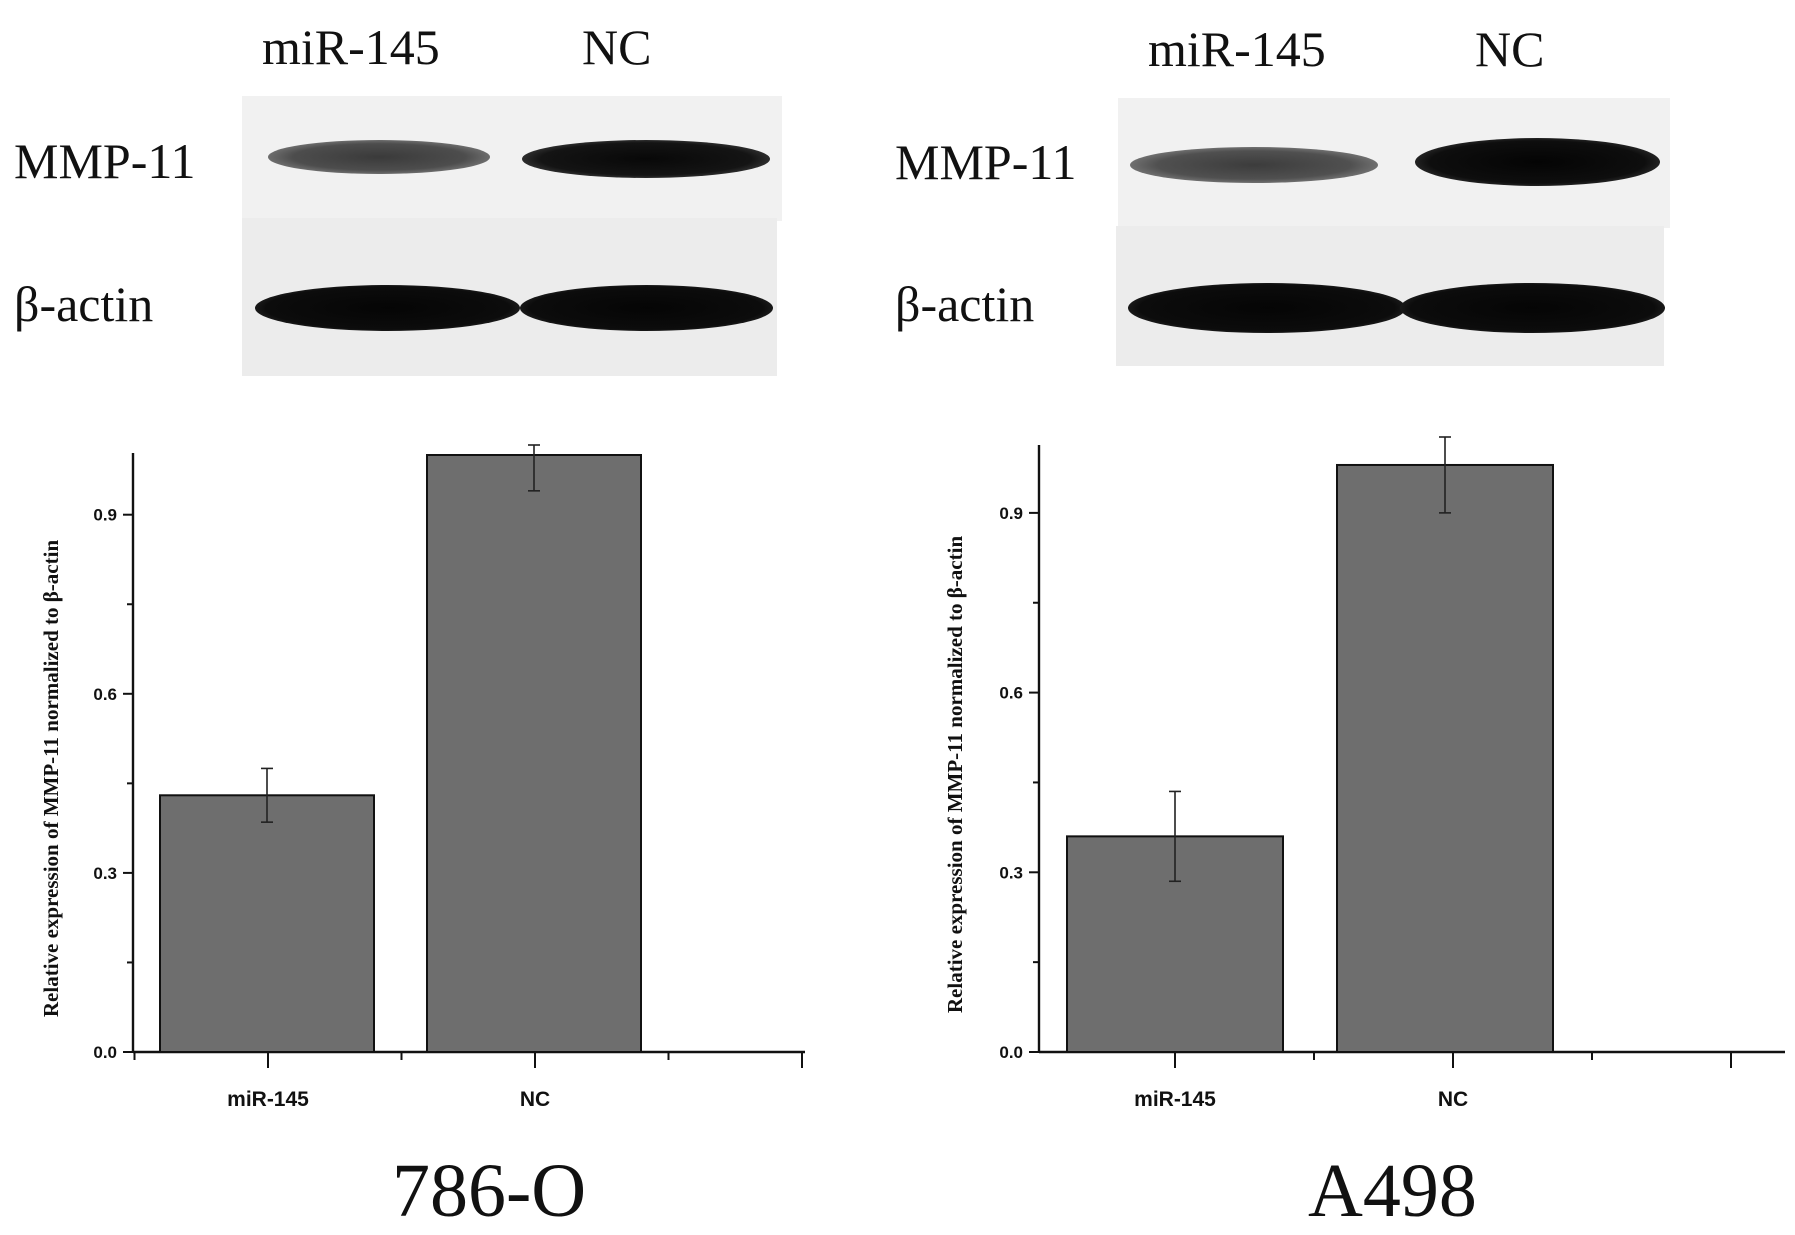 The image size is (1795, 1235). I want to click on cell-line-label-786-o: 786-O, so click(489, 1191).